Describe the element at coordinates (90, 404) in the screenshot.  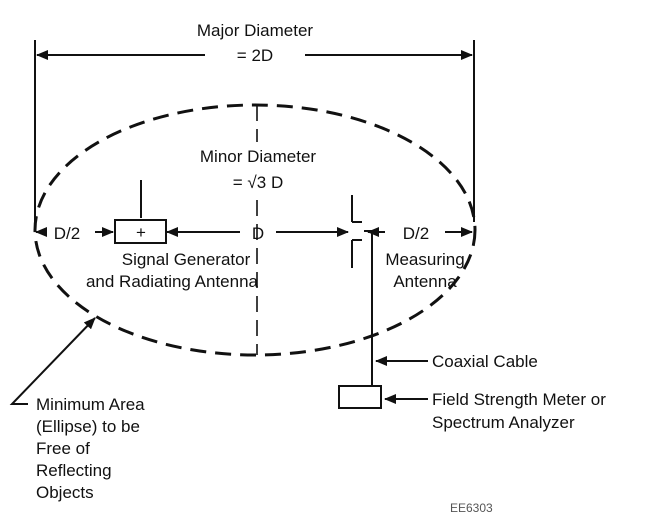
I see `minimum-area-label-1: Minimum Area` at that location.